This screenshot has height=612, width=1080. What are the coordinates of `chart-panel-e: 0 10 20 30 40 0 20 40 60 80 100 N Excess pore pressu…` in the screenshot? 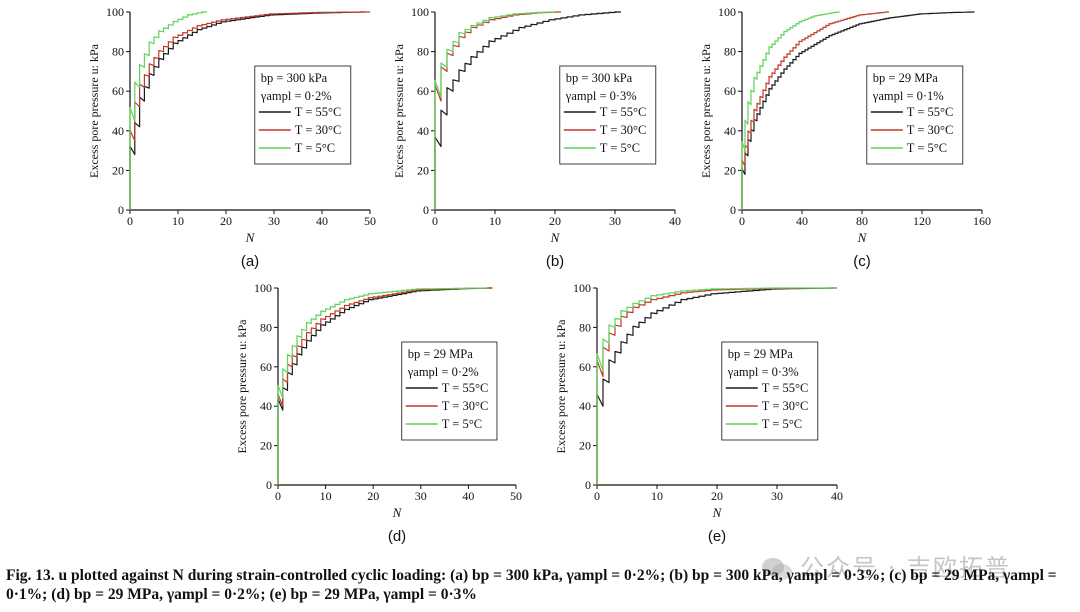 It's located at (698, 413).